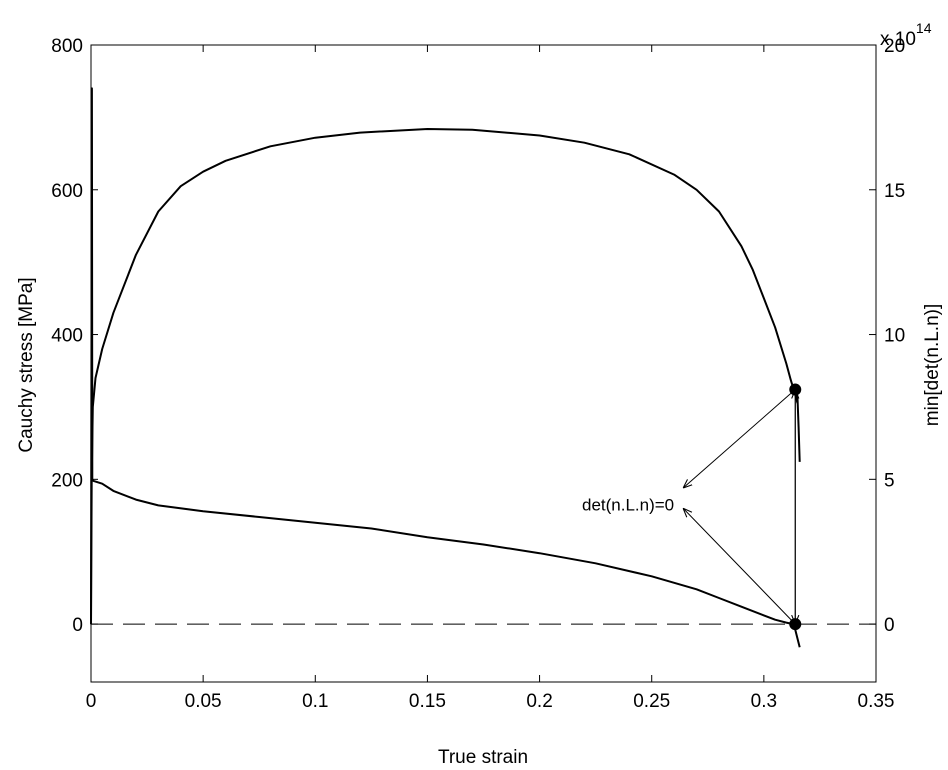 The height and width of the screenshot is (770, 948). Describe the element at coordinates (67, 46) in the screenshot. I see `y-tick-label: 800` at that location.